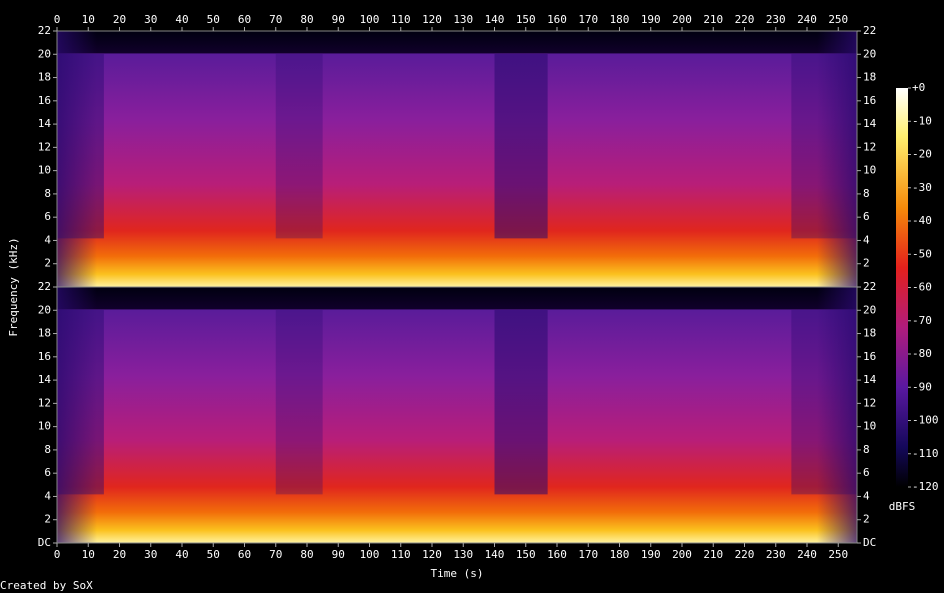 This screenshot has height=593, width=944. What do you see at coordinates (925, 486) in the screenshot?
I see `colorbar-tick-label: -120` at bounding box center [925, 486].